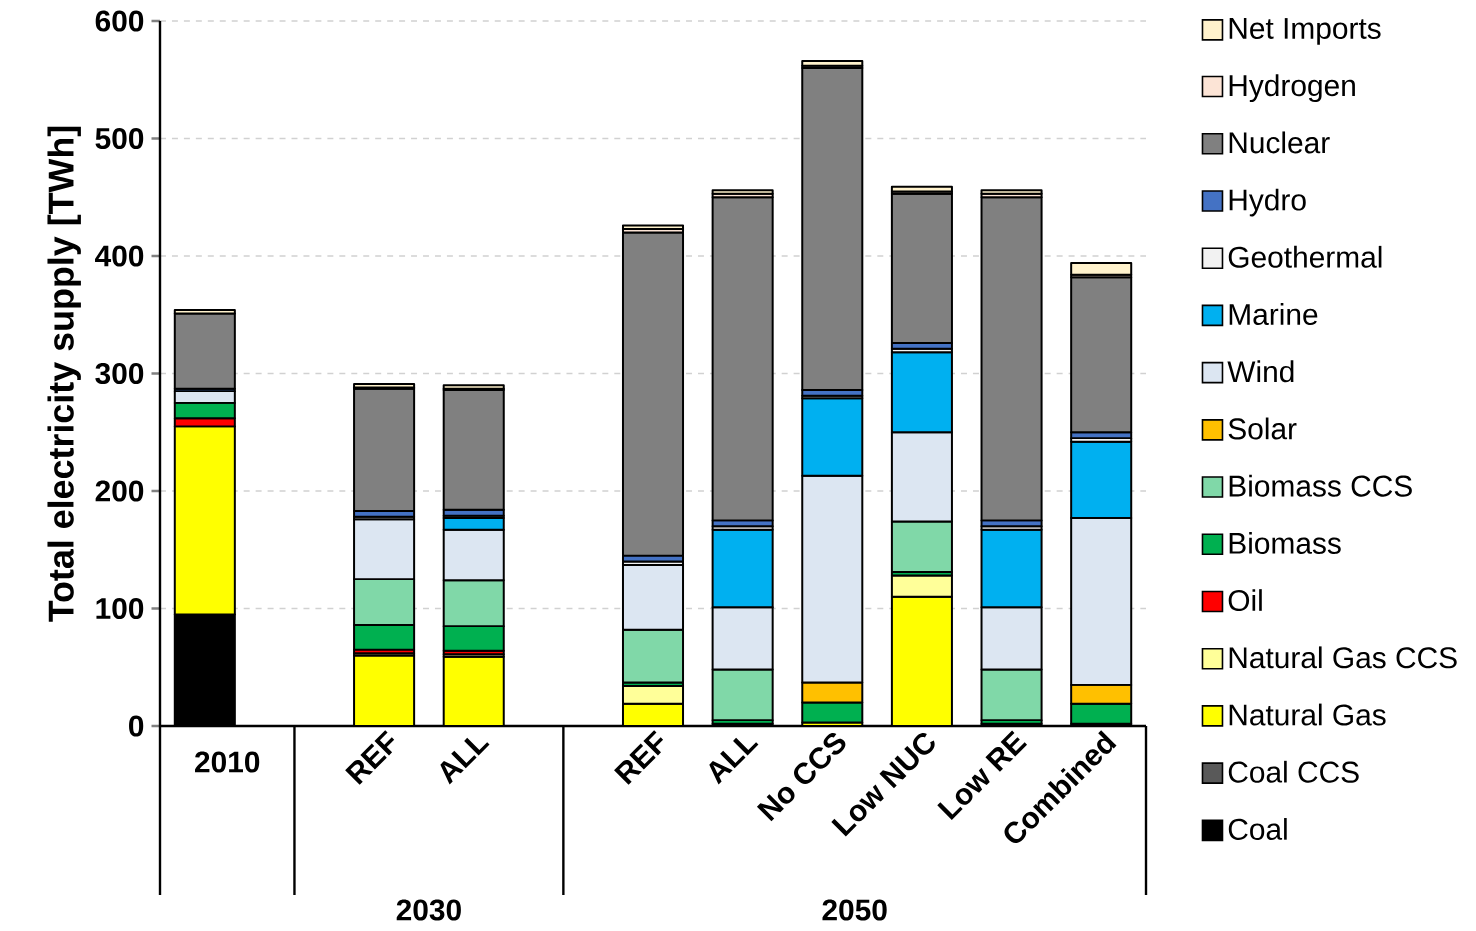 The width and height of the screenshot is (1476, 931). What do you see at coordinates (119, 138) in the screenshot?
I see `y-tick-label: 500` at bounding box center [119, 138].